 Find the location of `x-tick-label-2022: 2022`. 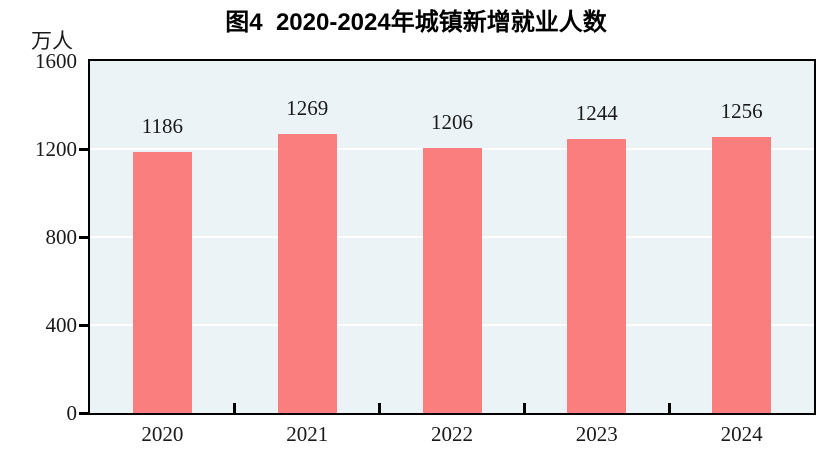

x-tick-label-2022: 2022 is located at coordinates (452, 434).